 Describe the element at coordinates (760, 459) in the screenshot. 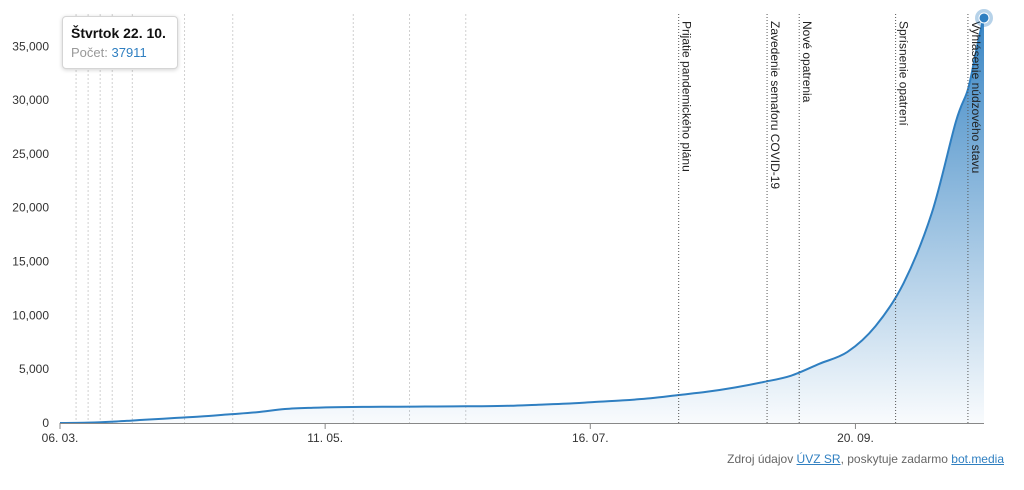

I see `source-prefix: Zdroj údajov` at that location.